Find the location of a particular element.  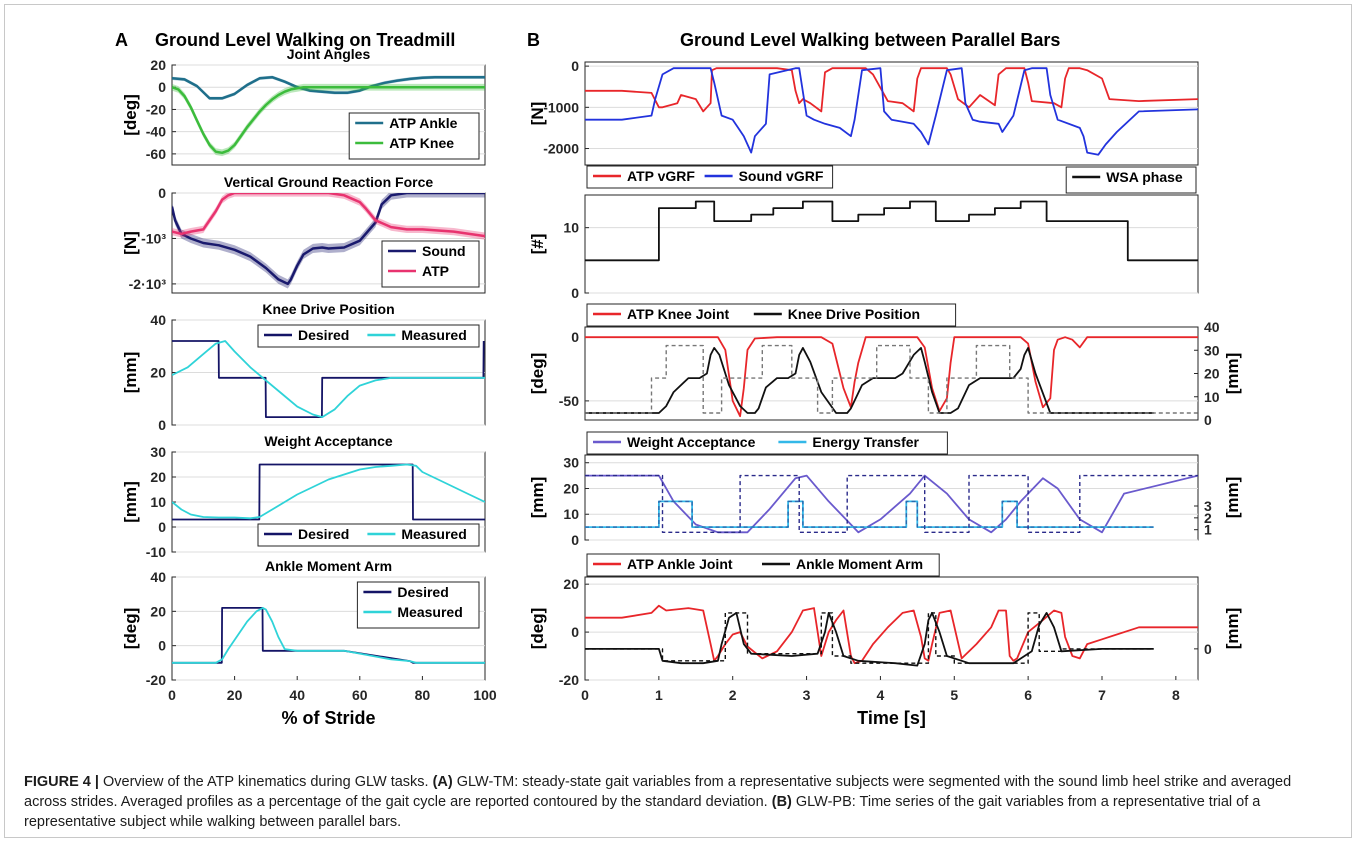

y-tick-label: 30 is located at coordinates (158, 452).